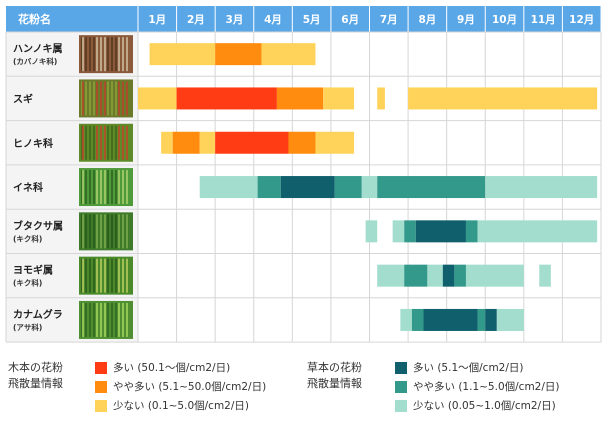 The height and width of the screenshot is (421, 610). I want to click on month-label: 3月, so click(235, 20).